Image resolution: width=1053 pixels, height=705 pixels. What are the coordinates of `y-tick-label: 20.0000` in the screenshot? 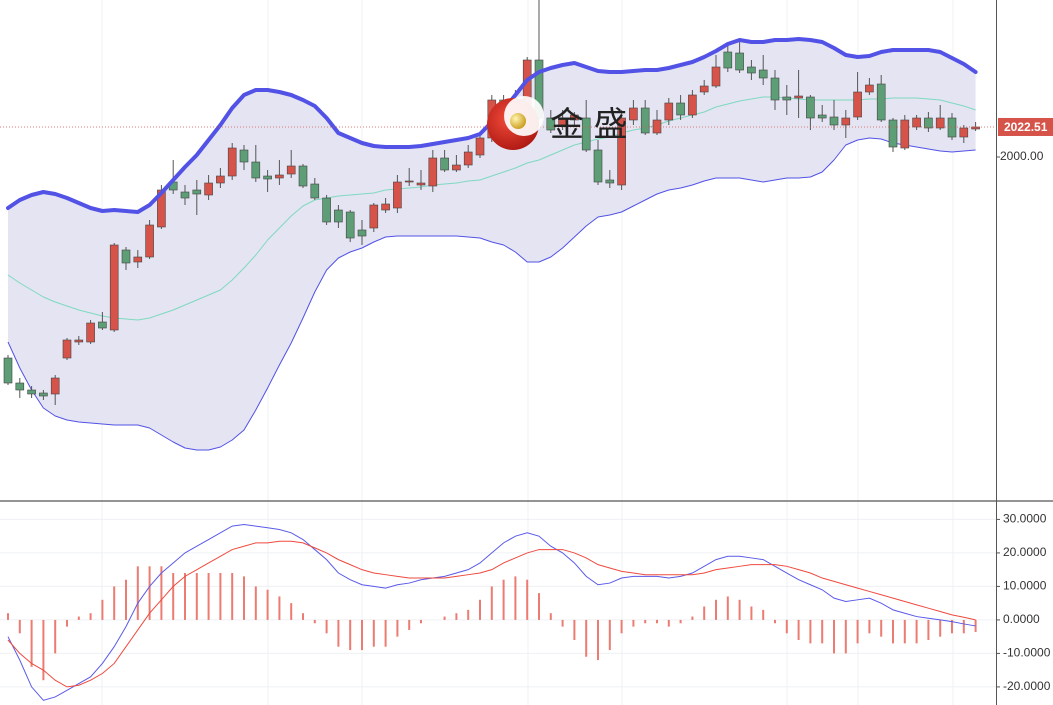 It's located at (1025, 552).